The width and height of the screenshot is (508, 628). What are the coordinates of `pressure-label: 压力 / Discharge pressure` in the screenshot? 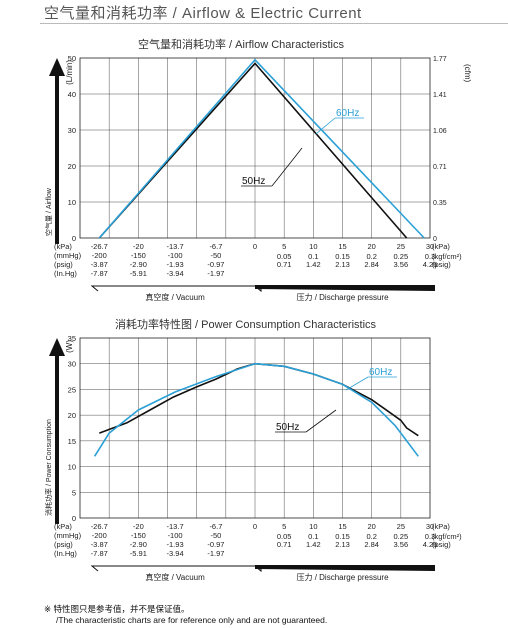 It's located at (342, 297).